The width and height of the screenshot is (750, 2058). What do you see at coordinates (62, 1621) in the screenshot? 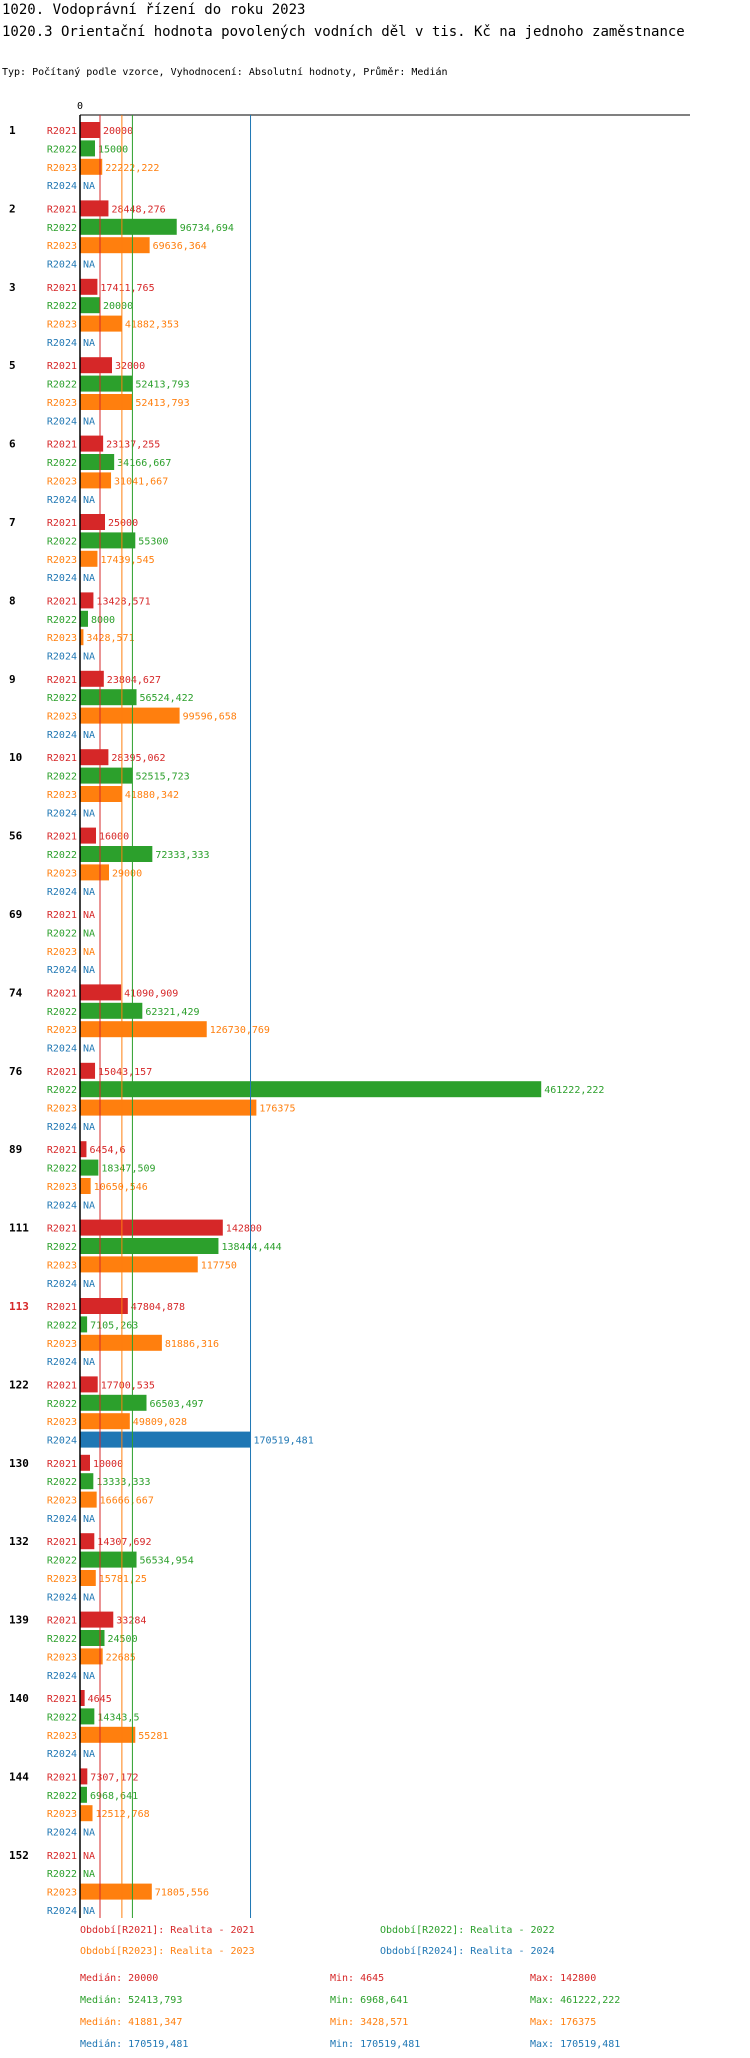
I see `series-label-139-R2021: R2021` at bounding box center [62, 1621].